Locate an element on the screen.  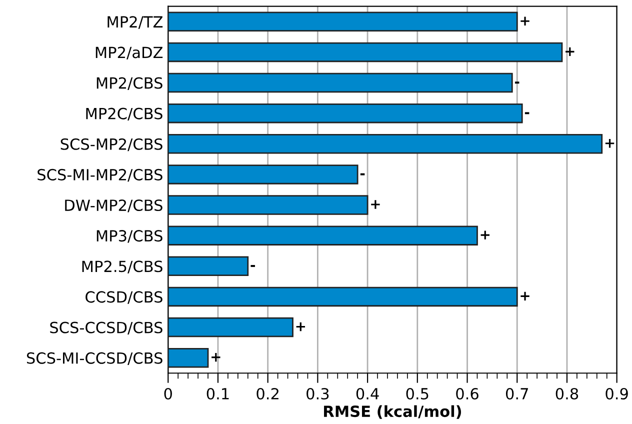
y-tick-label: MP3/CBS is located at coordinates (129, 236).